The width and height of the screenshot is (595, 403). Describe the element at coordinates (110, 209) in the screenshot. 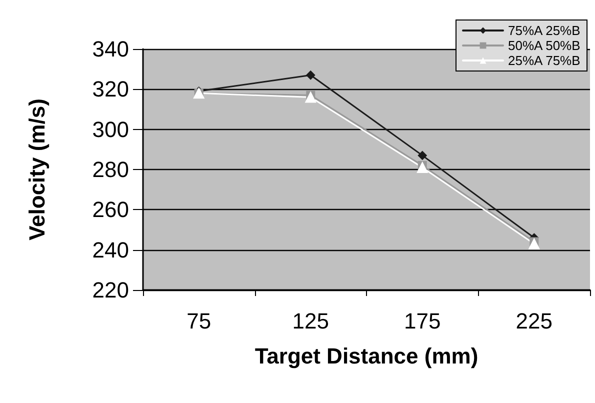

I see `y-tick-label: 260` at that location.